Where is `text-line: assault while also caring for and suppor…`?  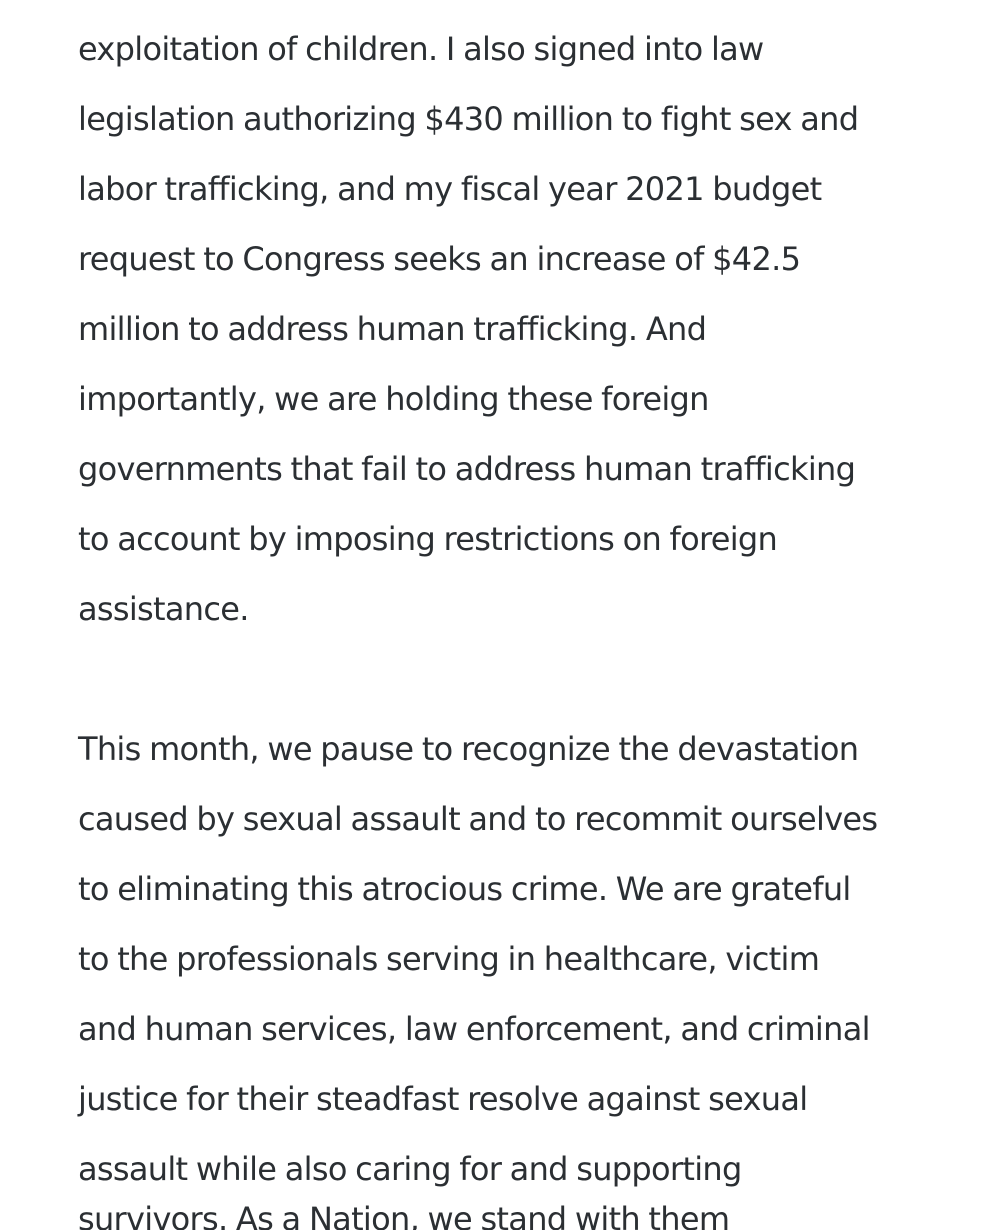
text-line: assault while also caring for and suppor… is located at coordinates (410, 1169).